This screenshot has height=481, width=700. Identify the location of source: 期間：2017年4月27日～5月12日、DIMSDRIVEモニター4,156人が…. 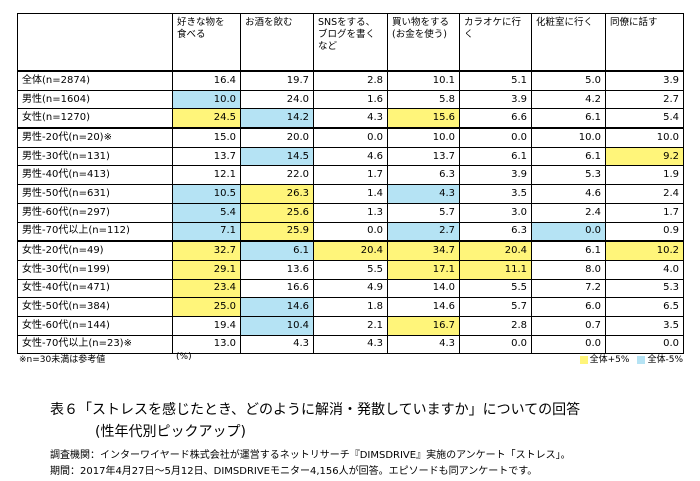
(294, 471).